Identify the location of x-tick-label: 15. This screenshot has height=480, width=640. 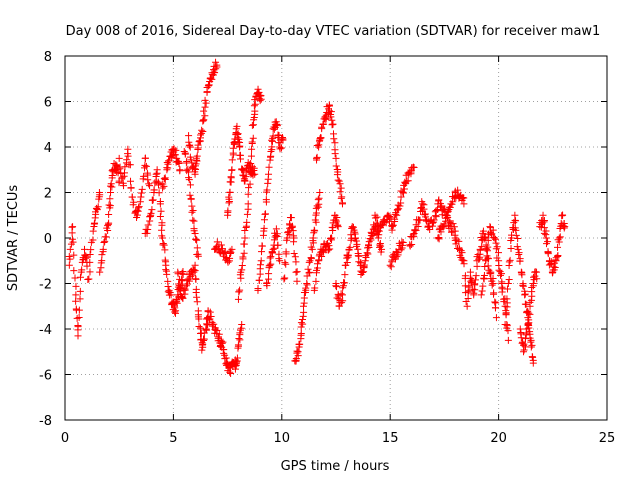
(390, 438).